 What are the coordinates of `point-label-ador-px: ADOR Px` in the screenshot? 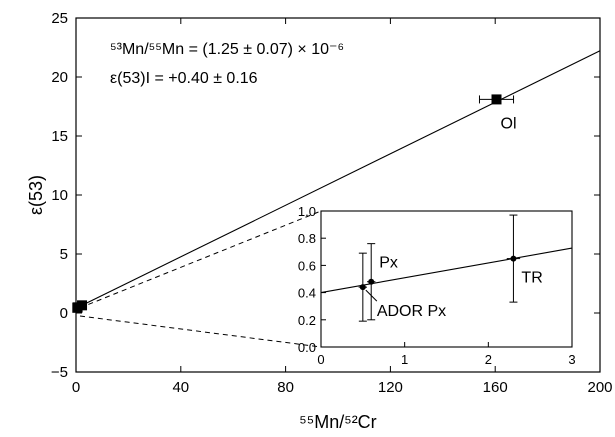 It's located at (411, 311).